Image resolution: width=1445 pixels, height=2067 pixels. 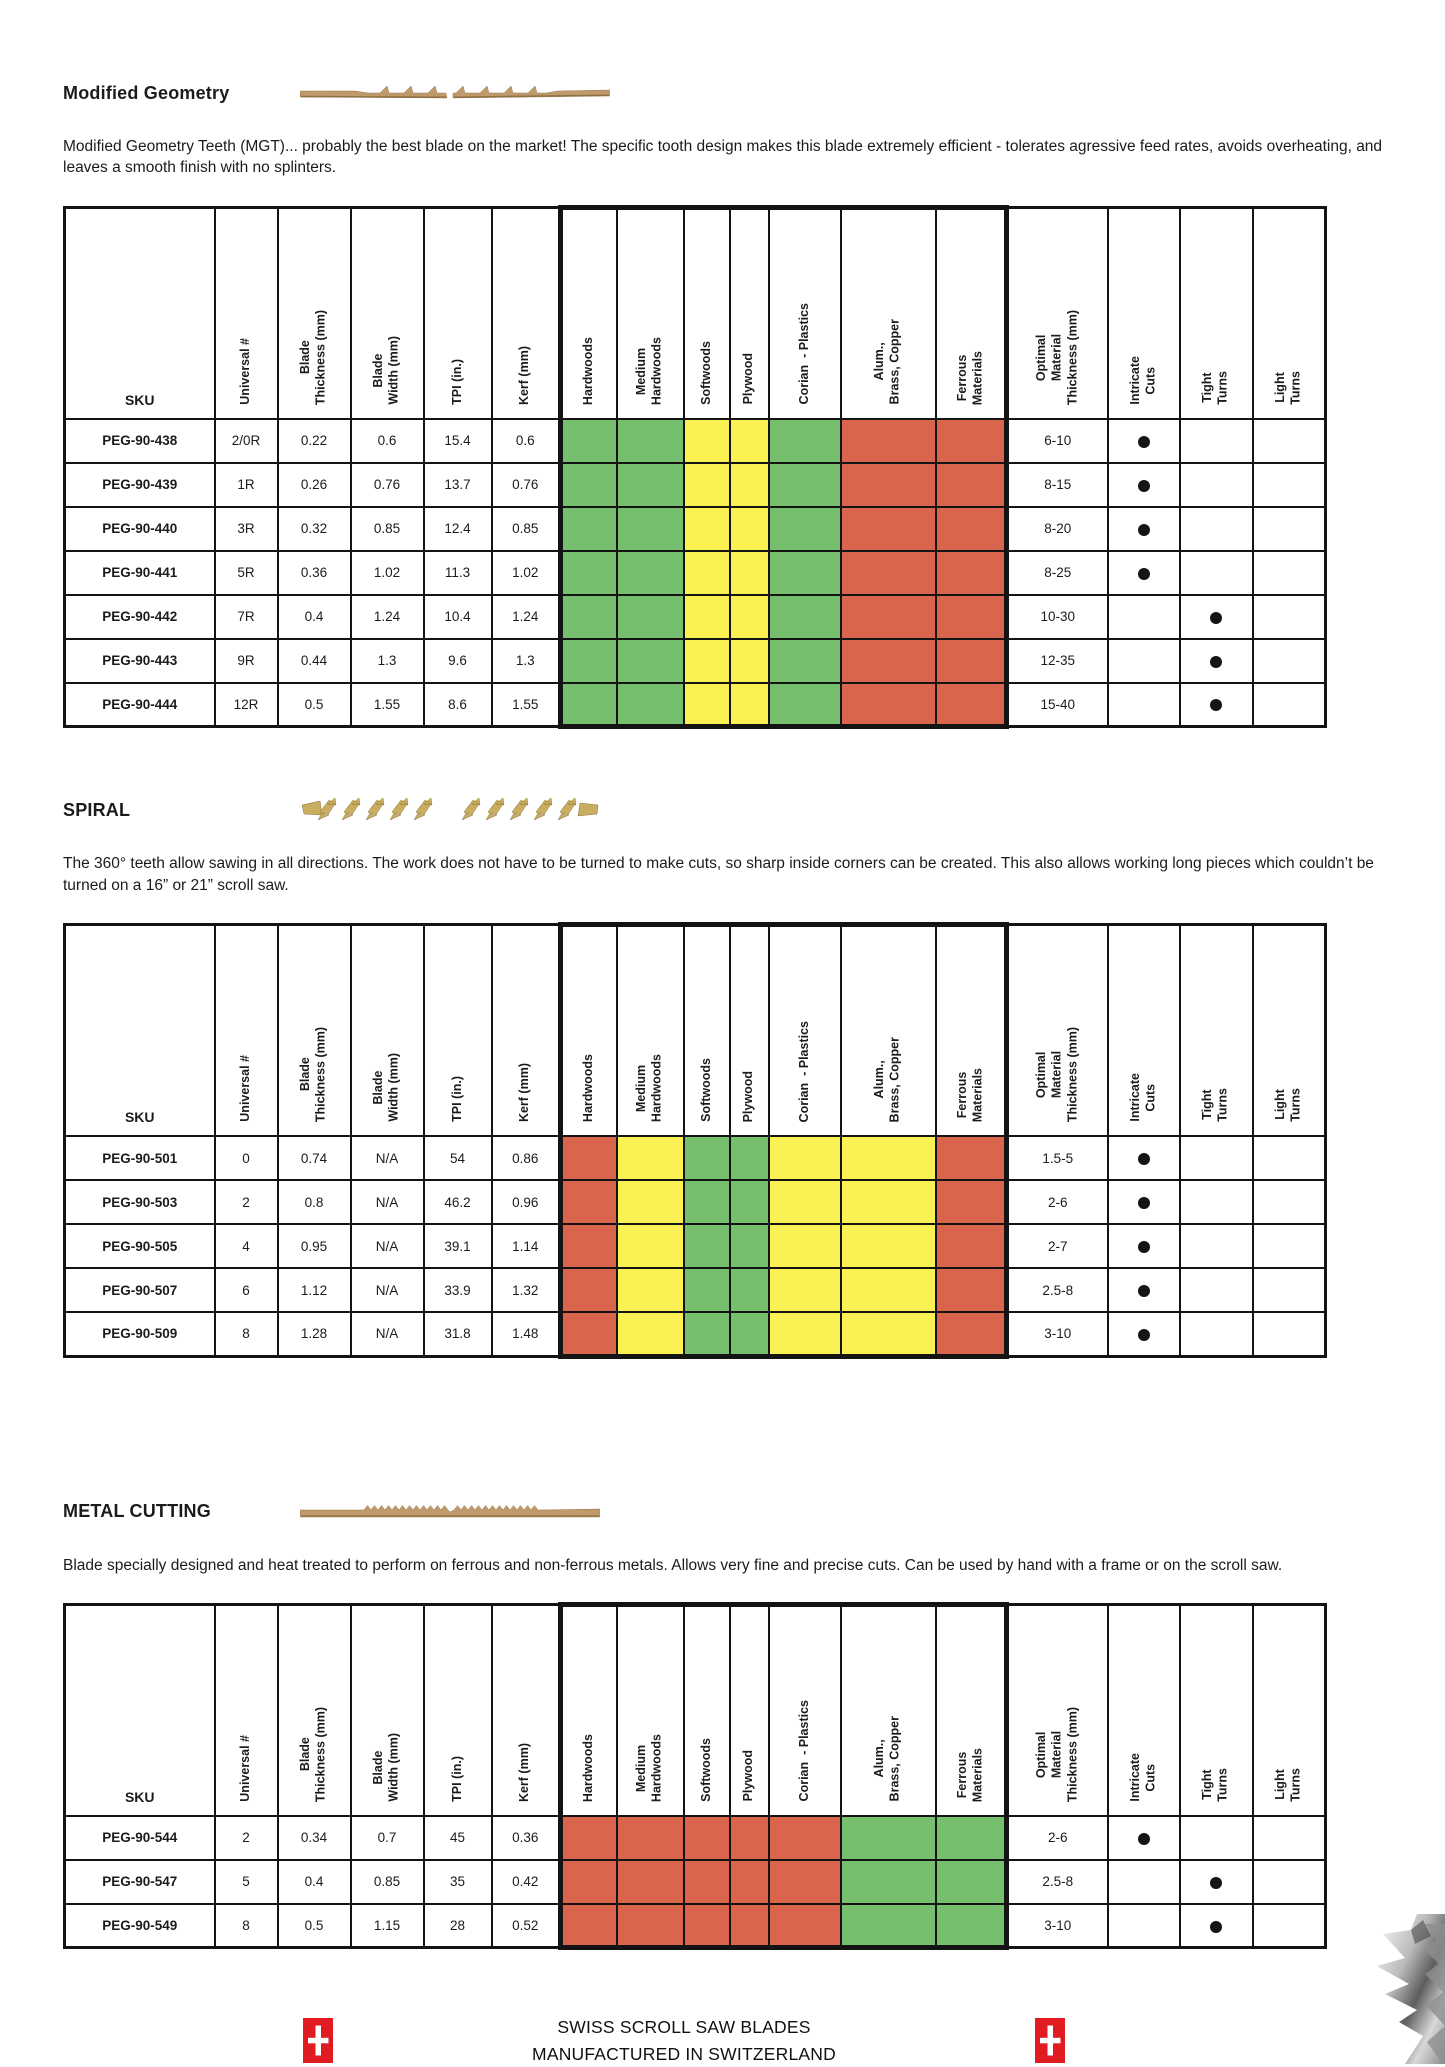 I want to click on cell-sku: PEG-90-549, so click(x=139, y=1925).